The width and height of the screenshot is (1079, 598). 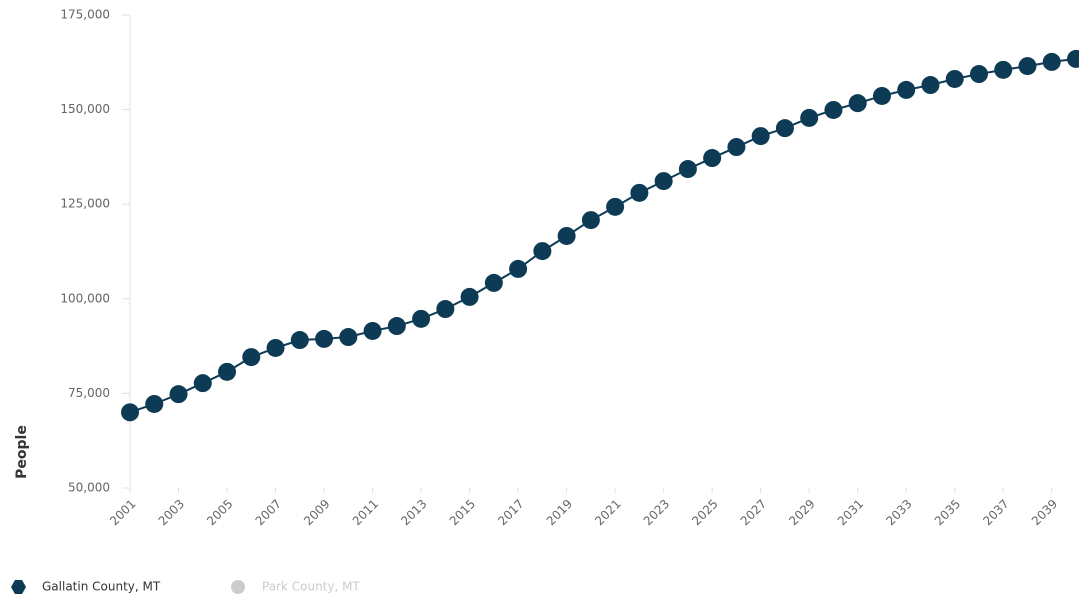 I want to click on x-tick-label: 2017, so click(x=510, y=512).